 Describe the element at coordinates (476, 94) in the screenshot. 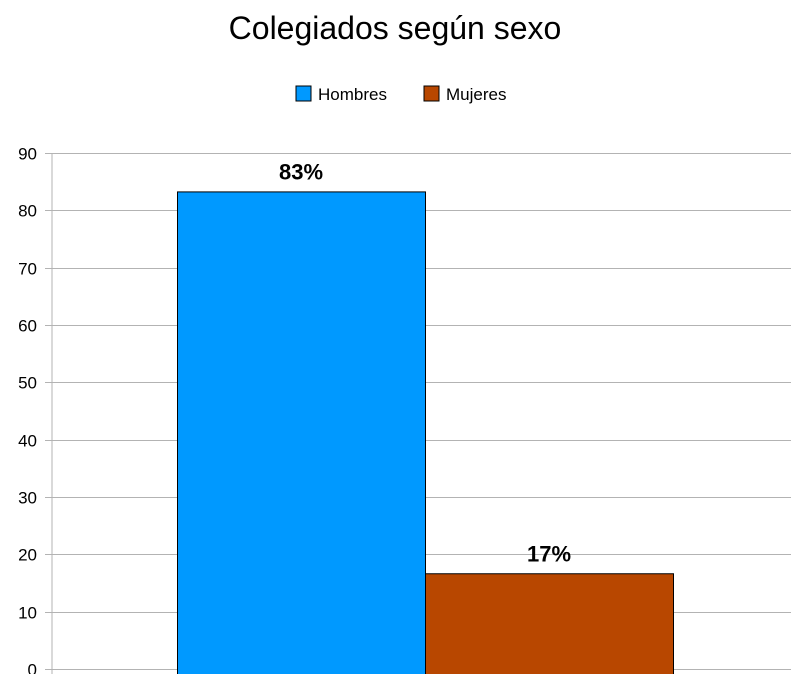

I see `legend-label-mujeres: Mujeres` at that location.